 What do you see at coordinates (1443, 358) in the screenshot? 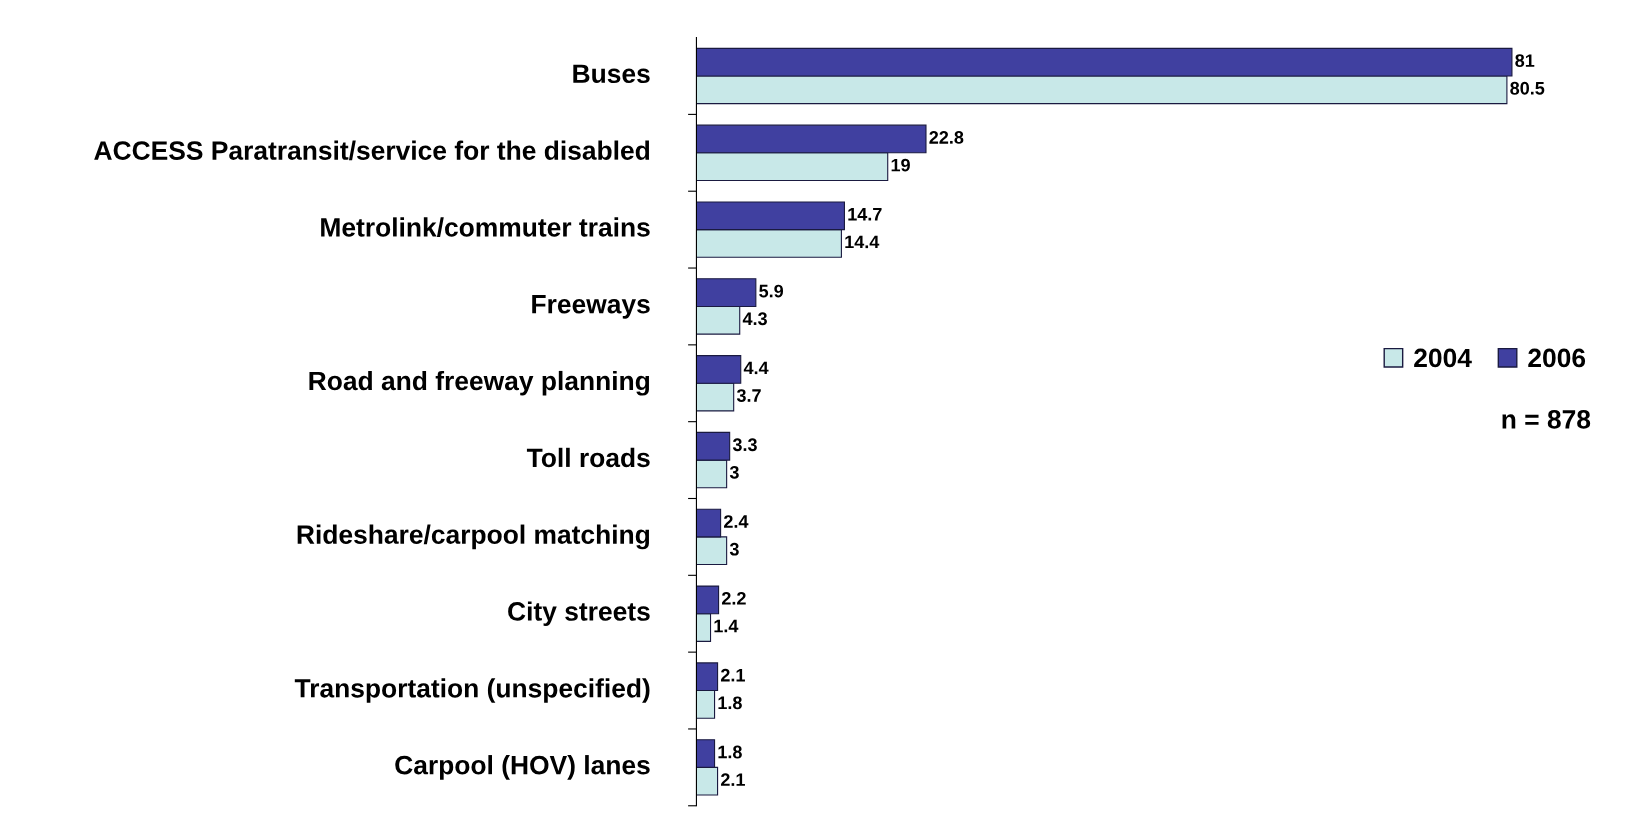
I see `legend-label: 2004` at bounding box center [1443, 358].